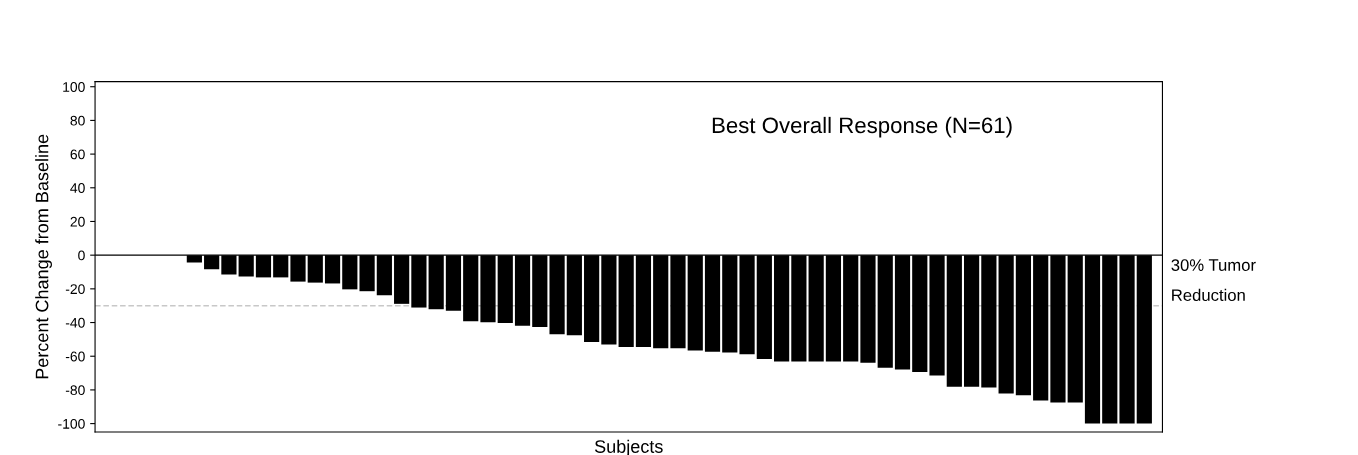  I want to click on y-tick-label: 40, so click(77, 188).